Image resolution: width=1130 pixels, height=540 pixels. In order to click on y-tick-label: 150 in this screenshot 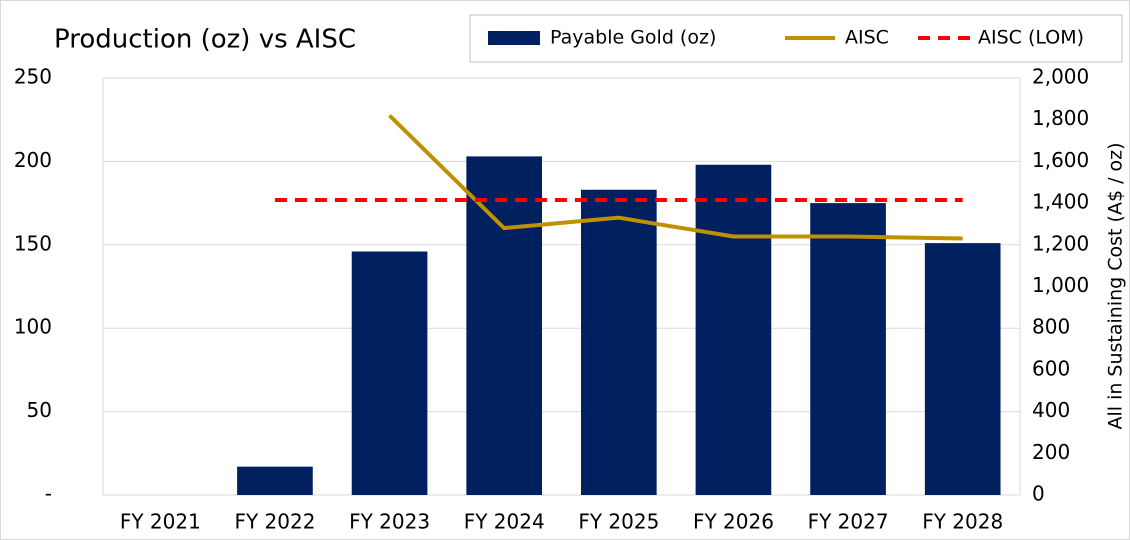, I will do `click(33, 243)`.